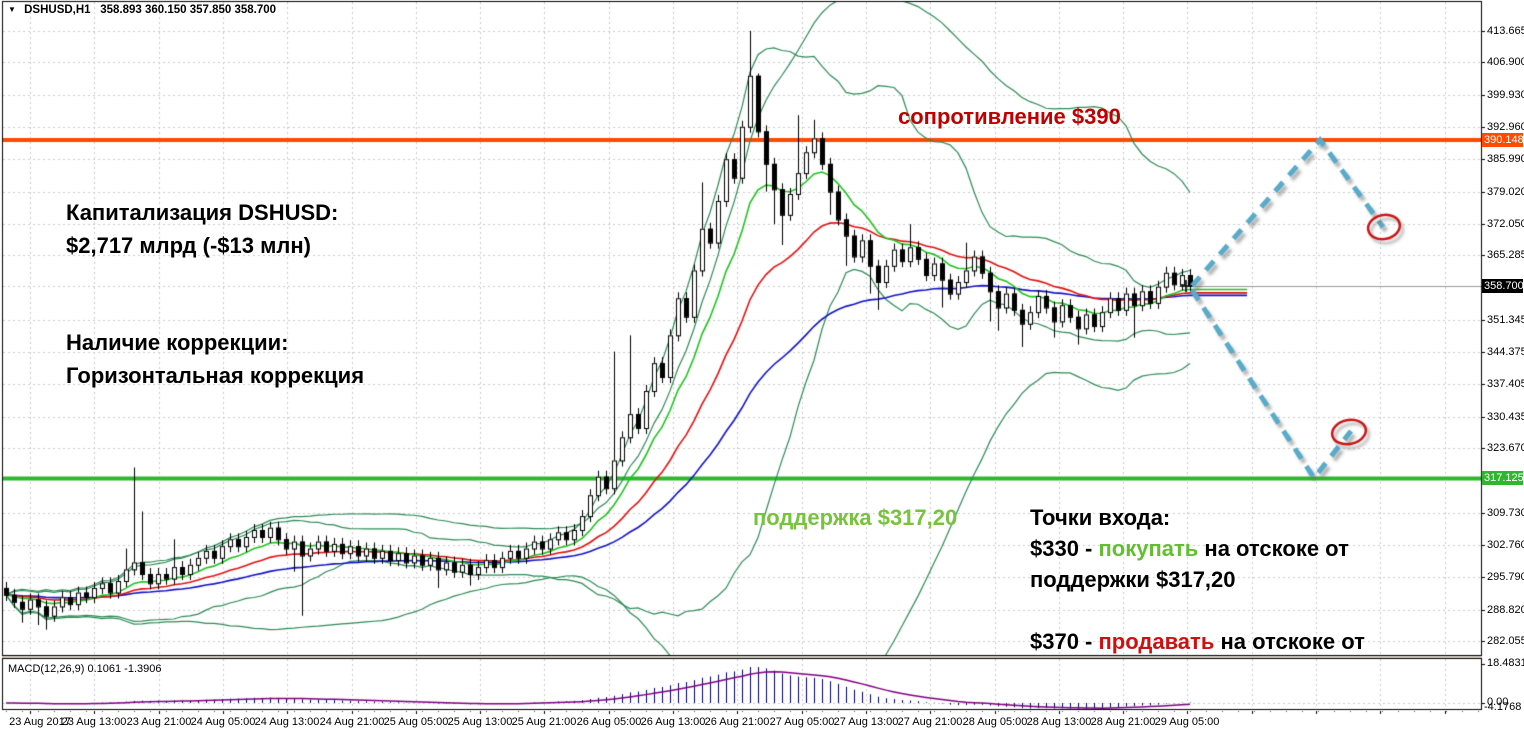  What do you see at coordinates (1187, 722) in the screenshot?
I see `time-axis-label: 29 Aug 05:00` at bounding box center [1187, 722].